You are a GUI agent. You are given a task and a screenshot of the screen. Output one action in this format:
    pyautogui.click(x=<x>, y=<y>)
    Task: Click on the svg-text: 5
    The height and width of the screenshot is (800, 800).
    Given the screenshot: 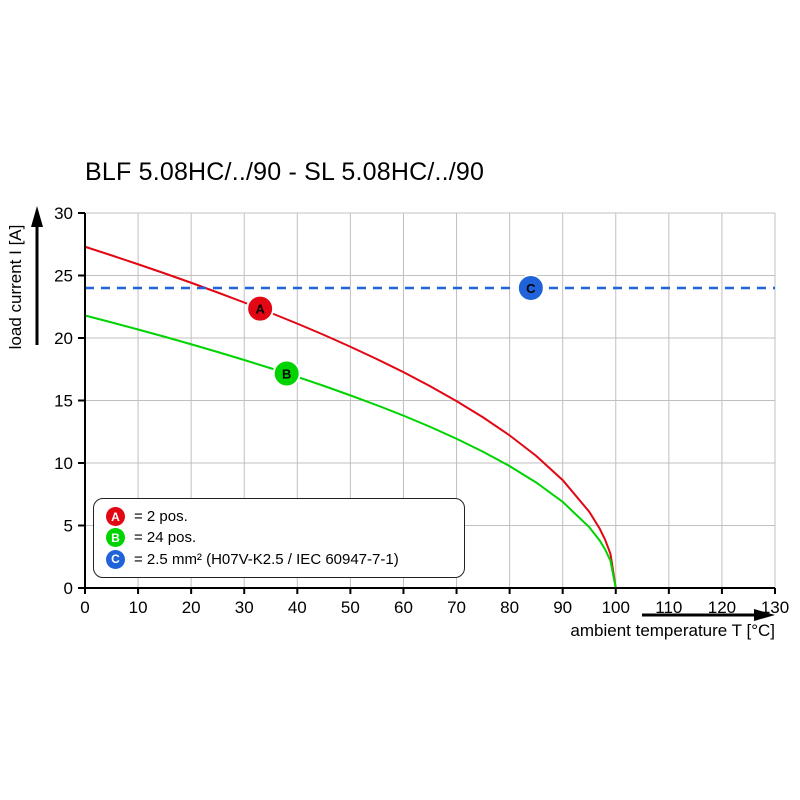 What is the action you would take?
    pyautogui.click(x=68, y=526)
    